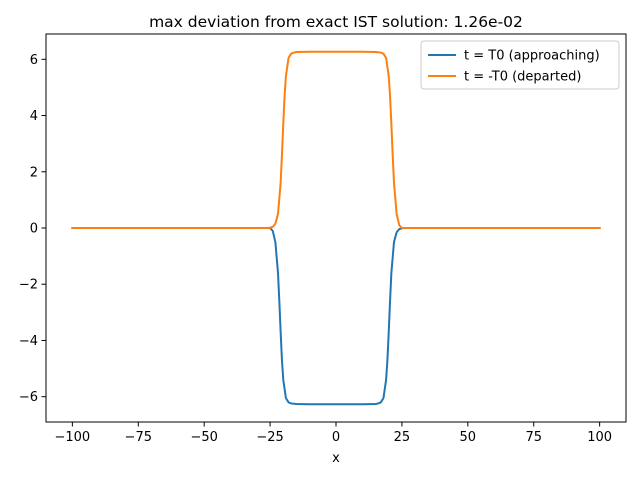  What do you see at coordinates (34, 116) in the screenshot?
I see `y-tick-label: 4` at bounding box center [34, 116].